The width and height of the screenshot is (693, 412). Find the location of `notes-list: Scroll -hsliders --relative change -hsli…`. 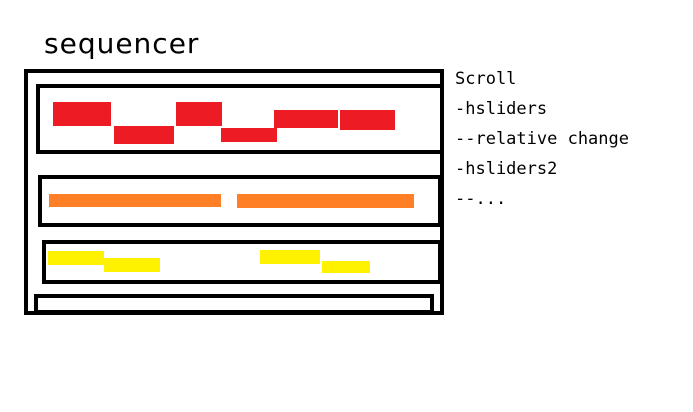

notes-list: Scroll -hsliders --relative change -hsli… is located at coordinates (542, 139).